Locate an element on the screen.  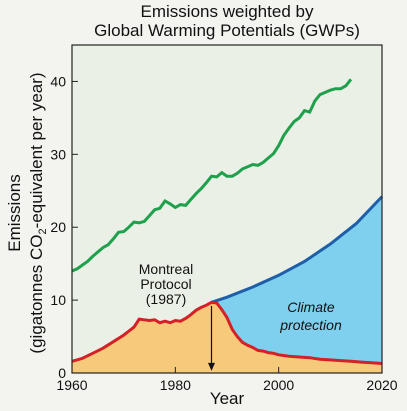
montreal-protocol-area is located at coordinates (227, 337).